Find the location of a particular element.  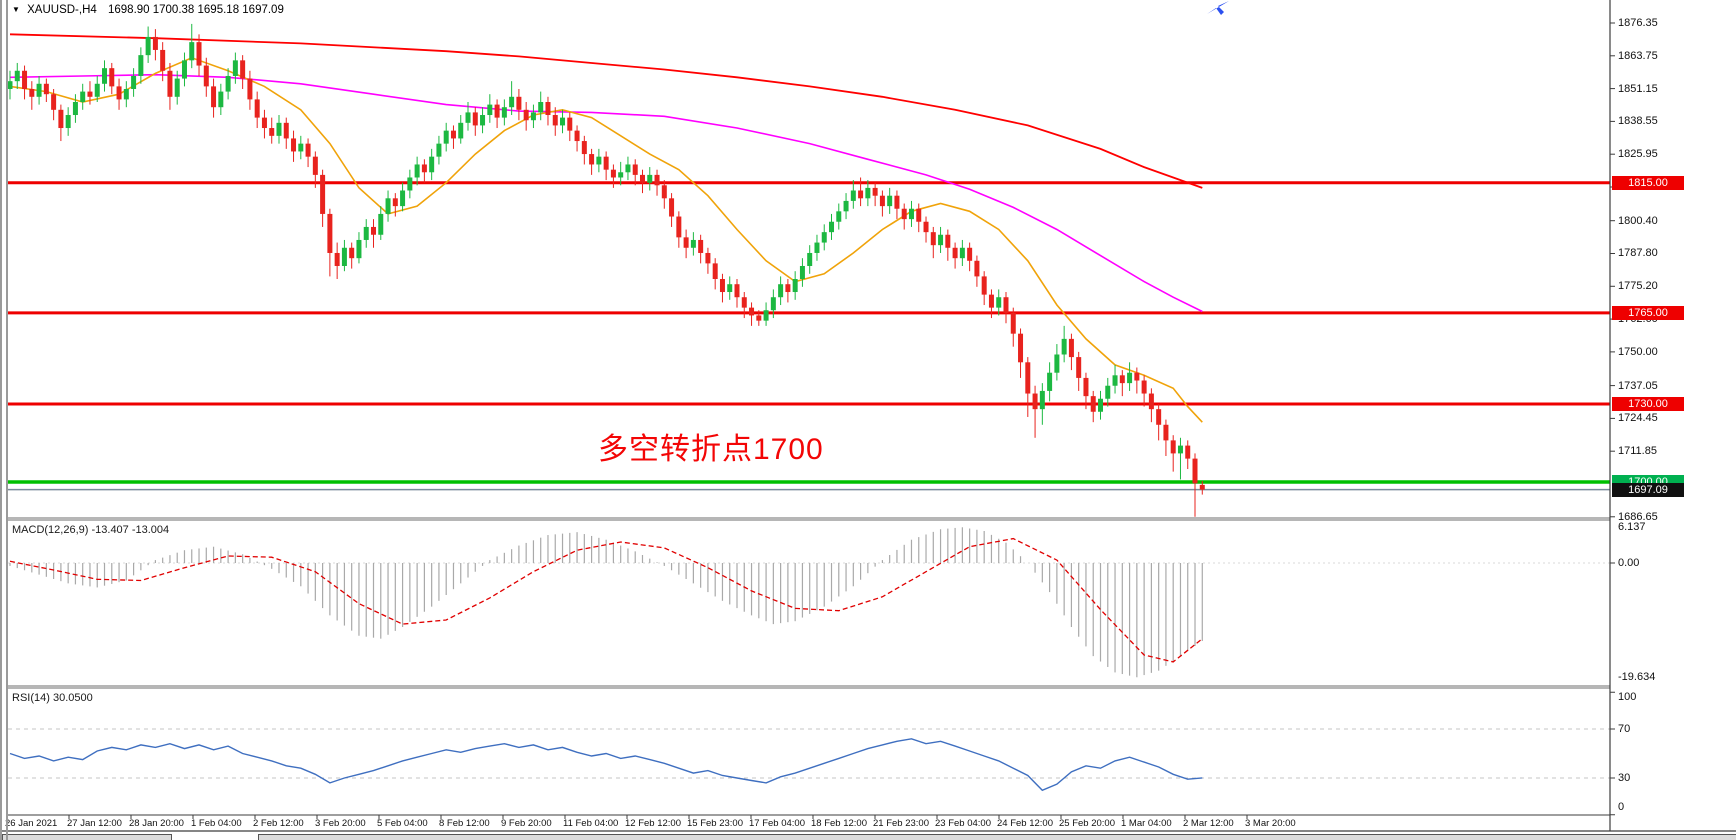

rsi-axis-label: 30 is located at coordinates (1624, 778).